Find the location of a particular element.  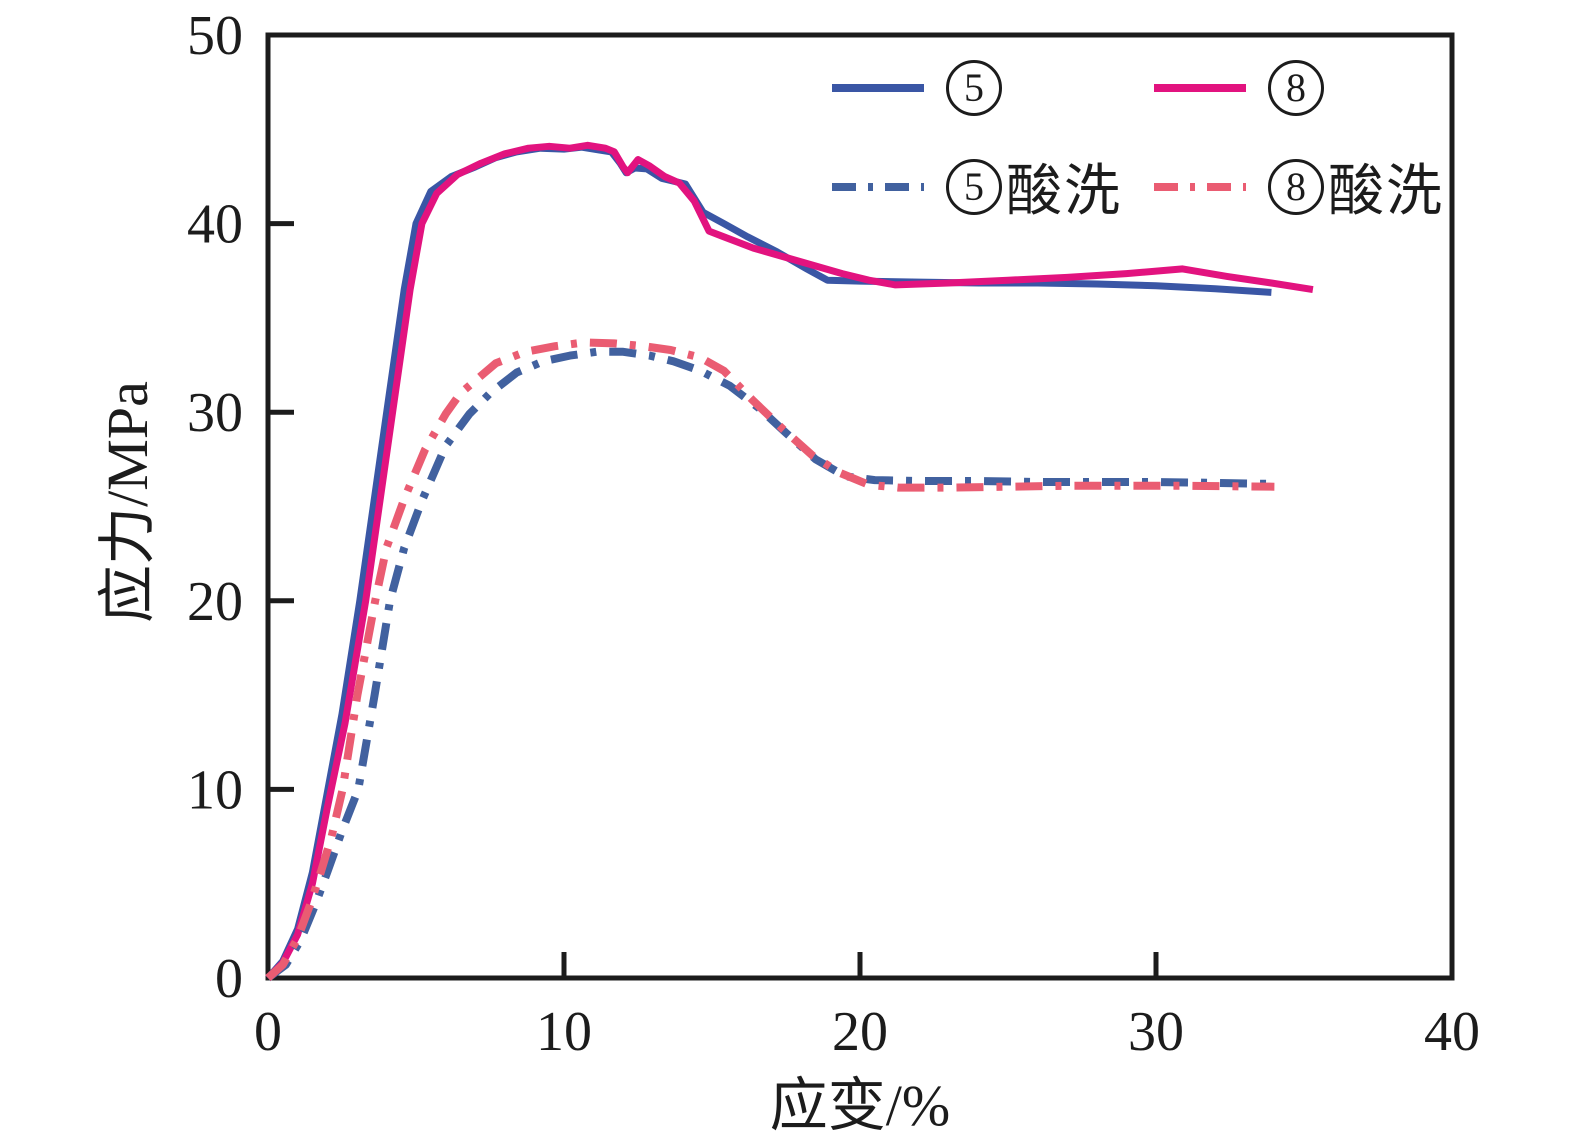

x-tick-label: 10 is located at coordinates (564, 1032).